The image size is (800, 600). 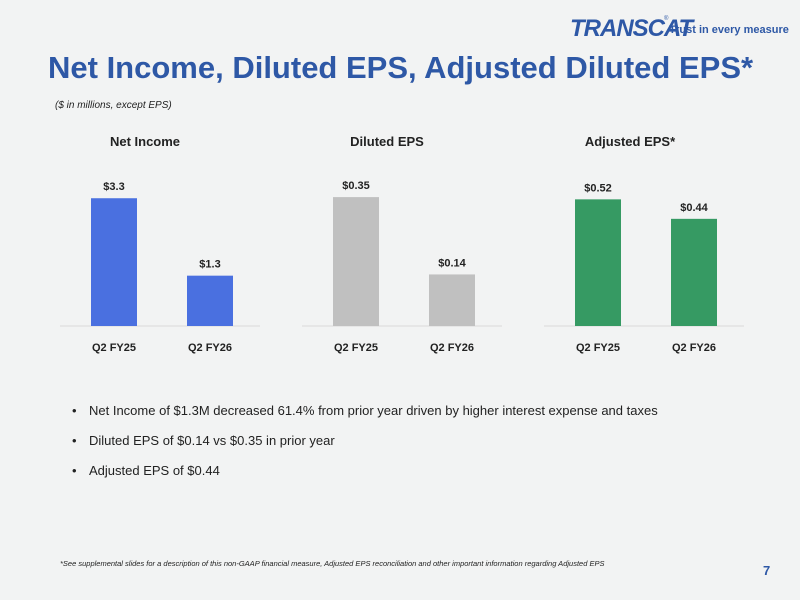 I want to click on chart-title-adjusted-eps: Adjusted EPS*, so click(x=630, y=141).